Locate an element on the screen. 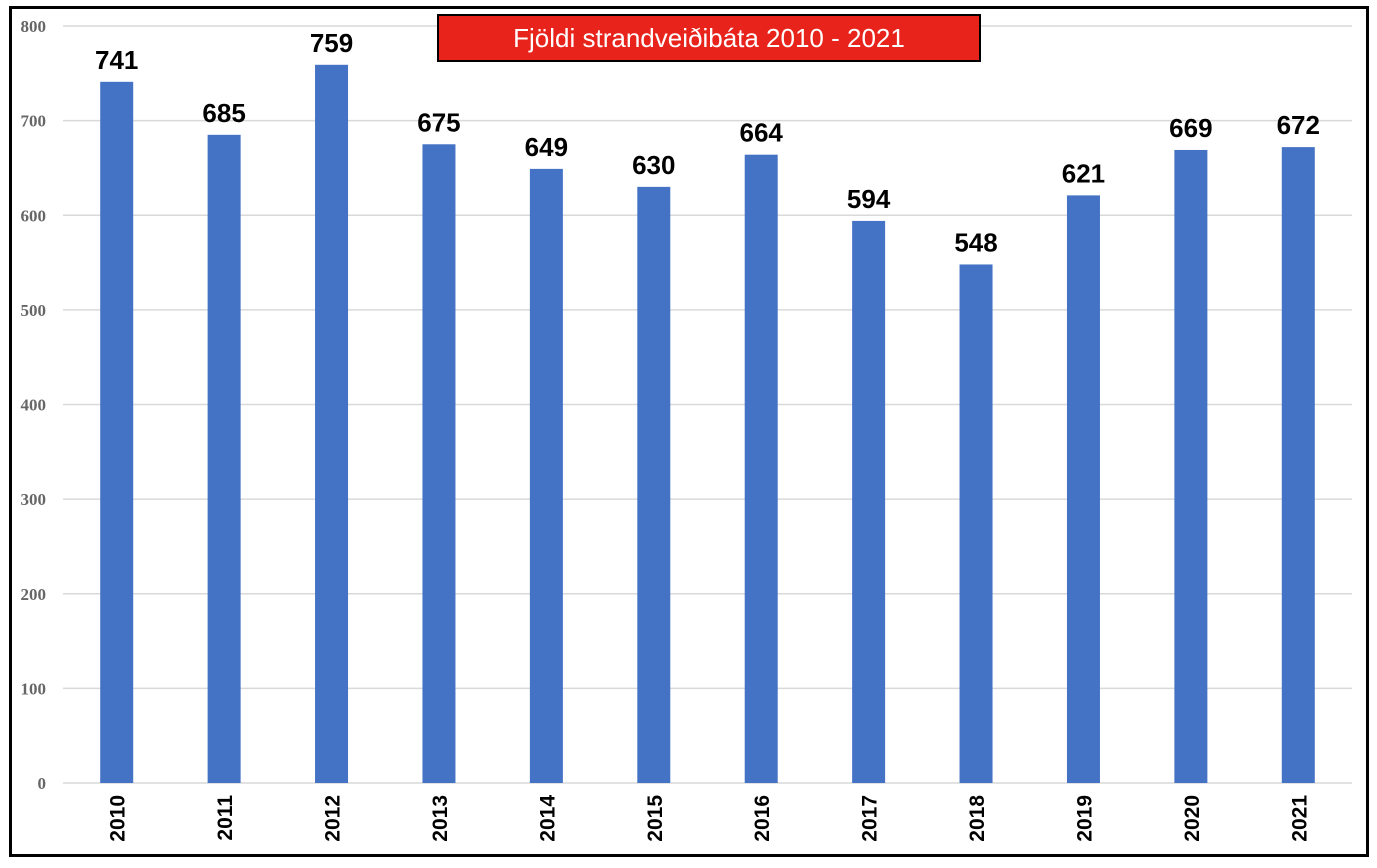 This screenshot has width=1377, height=868. x-tick-label: 2021 is located at coordinates (1299, 818).